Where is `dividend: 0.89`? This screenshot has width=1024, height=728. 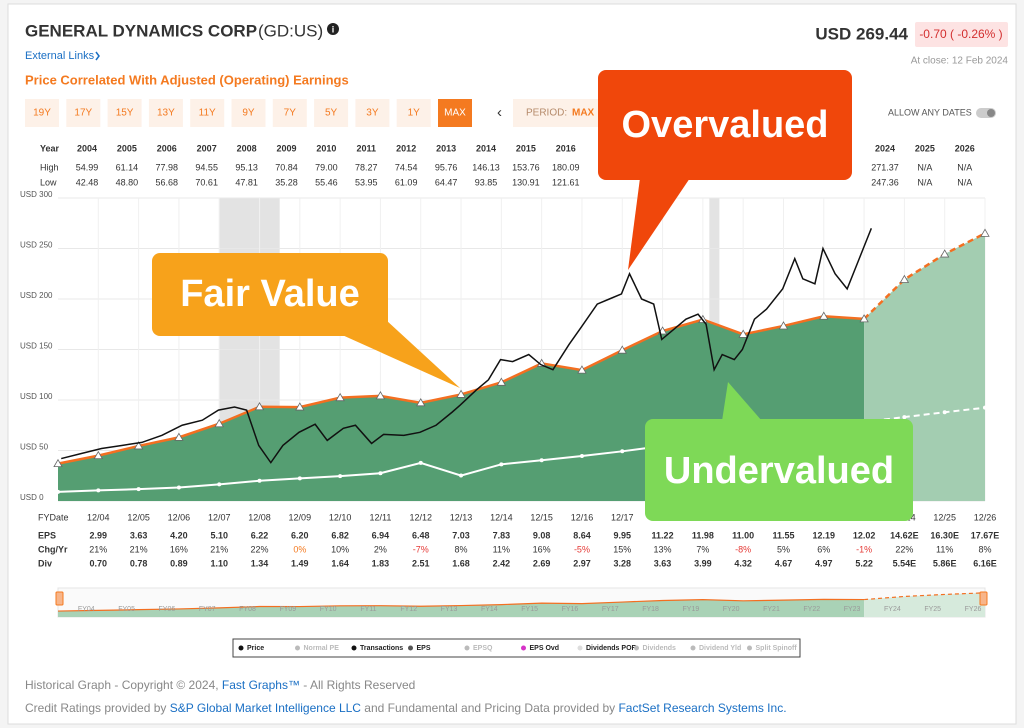
dividend: 0.89 is located at coordinates (179, 563).